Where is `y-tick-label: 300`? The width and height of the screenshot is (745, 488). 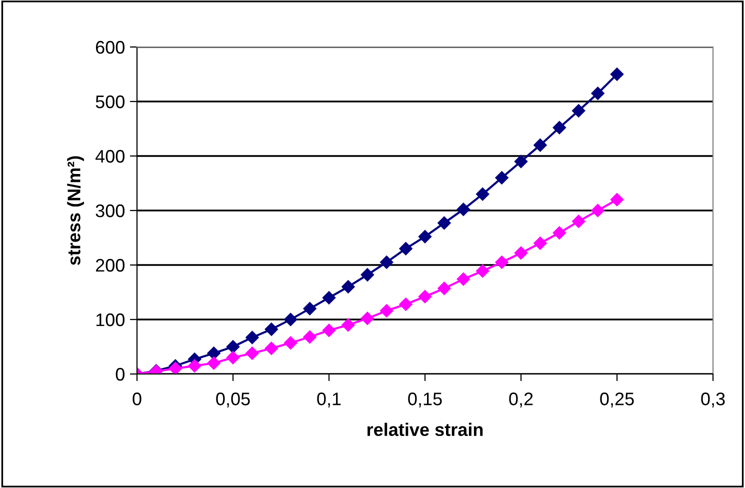
y-tick-label: 300 is located at coordinates (110, 211).